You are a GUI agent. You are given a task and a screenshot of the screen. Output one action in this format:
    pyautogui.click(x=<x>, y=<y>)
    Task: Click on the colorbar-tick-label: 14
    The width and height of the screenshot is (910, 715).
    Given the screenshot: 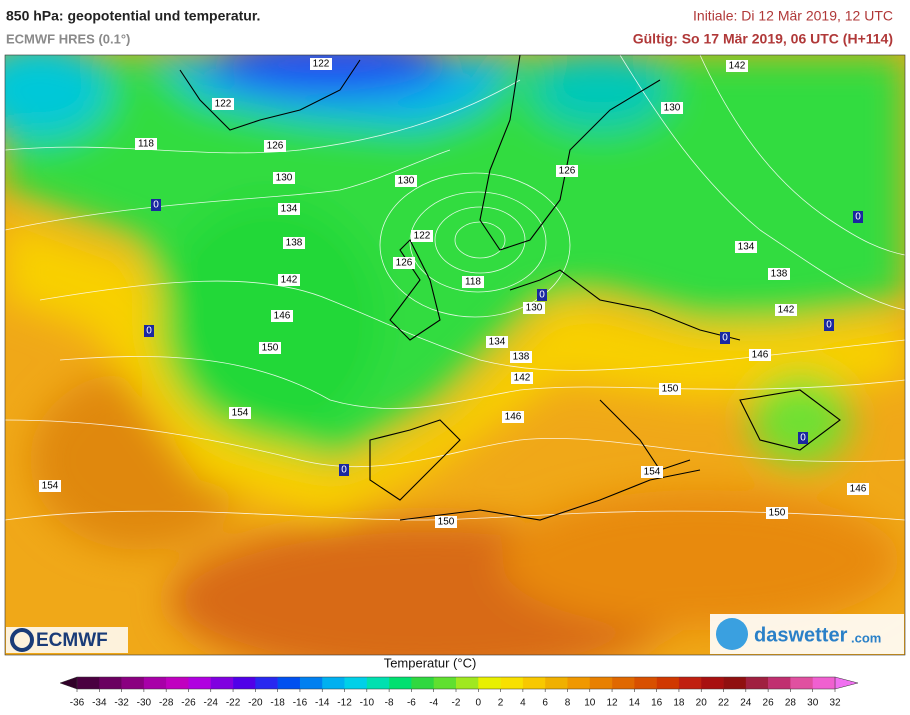 What is the action you would take?
    pyautogui.click(x=635, y=703)
    